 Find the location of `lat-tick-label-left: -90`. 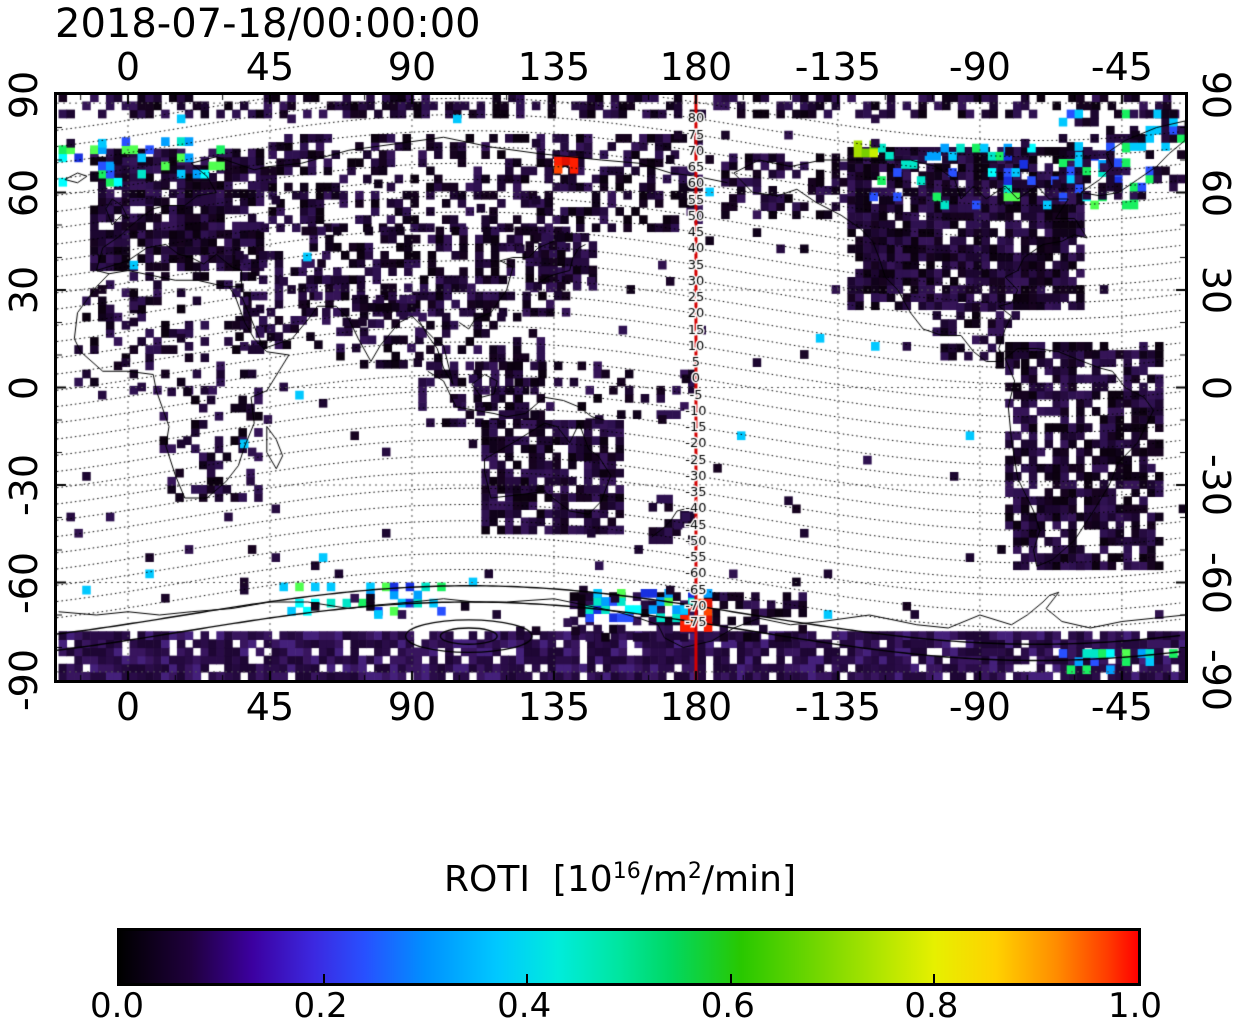

lat-tick-label-left: -90 is located at coordinates (24, 680).